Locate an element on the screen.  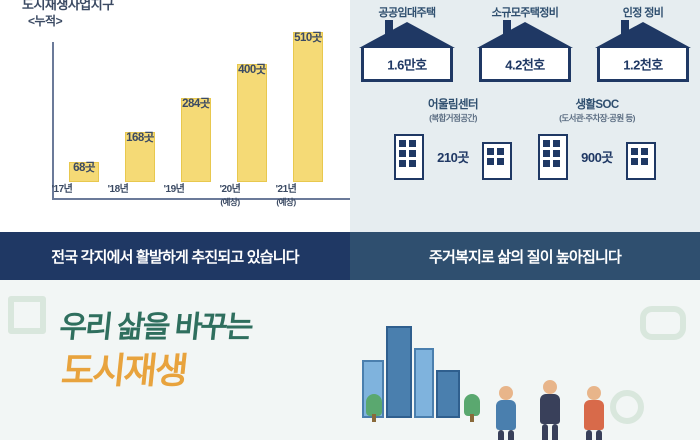
x-tick-label: '21년 (예상) is located at coordinates (286, 196).